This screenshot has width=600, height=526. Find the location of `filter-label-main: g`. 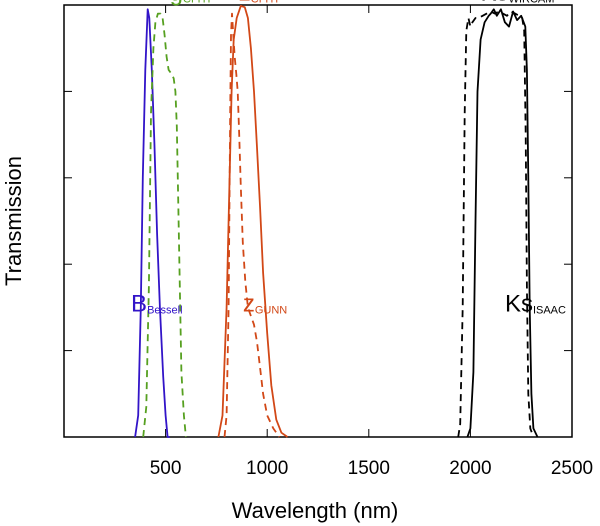

filter-label-main: g is located at coordinates (176, 3).